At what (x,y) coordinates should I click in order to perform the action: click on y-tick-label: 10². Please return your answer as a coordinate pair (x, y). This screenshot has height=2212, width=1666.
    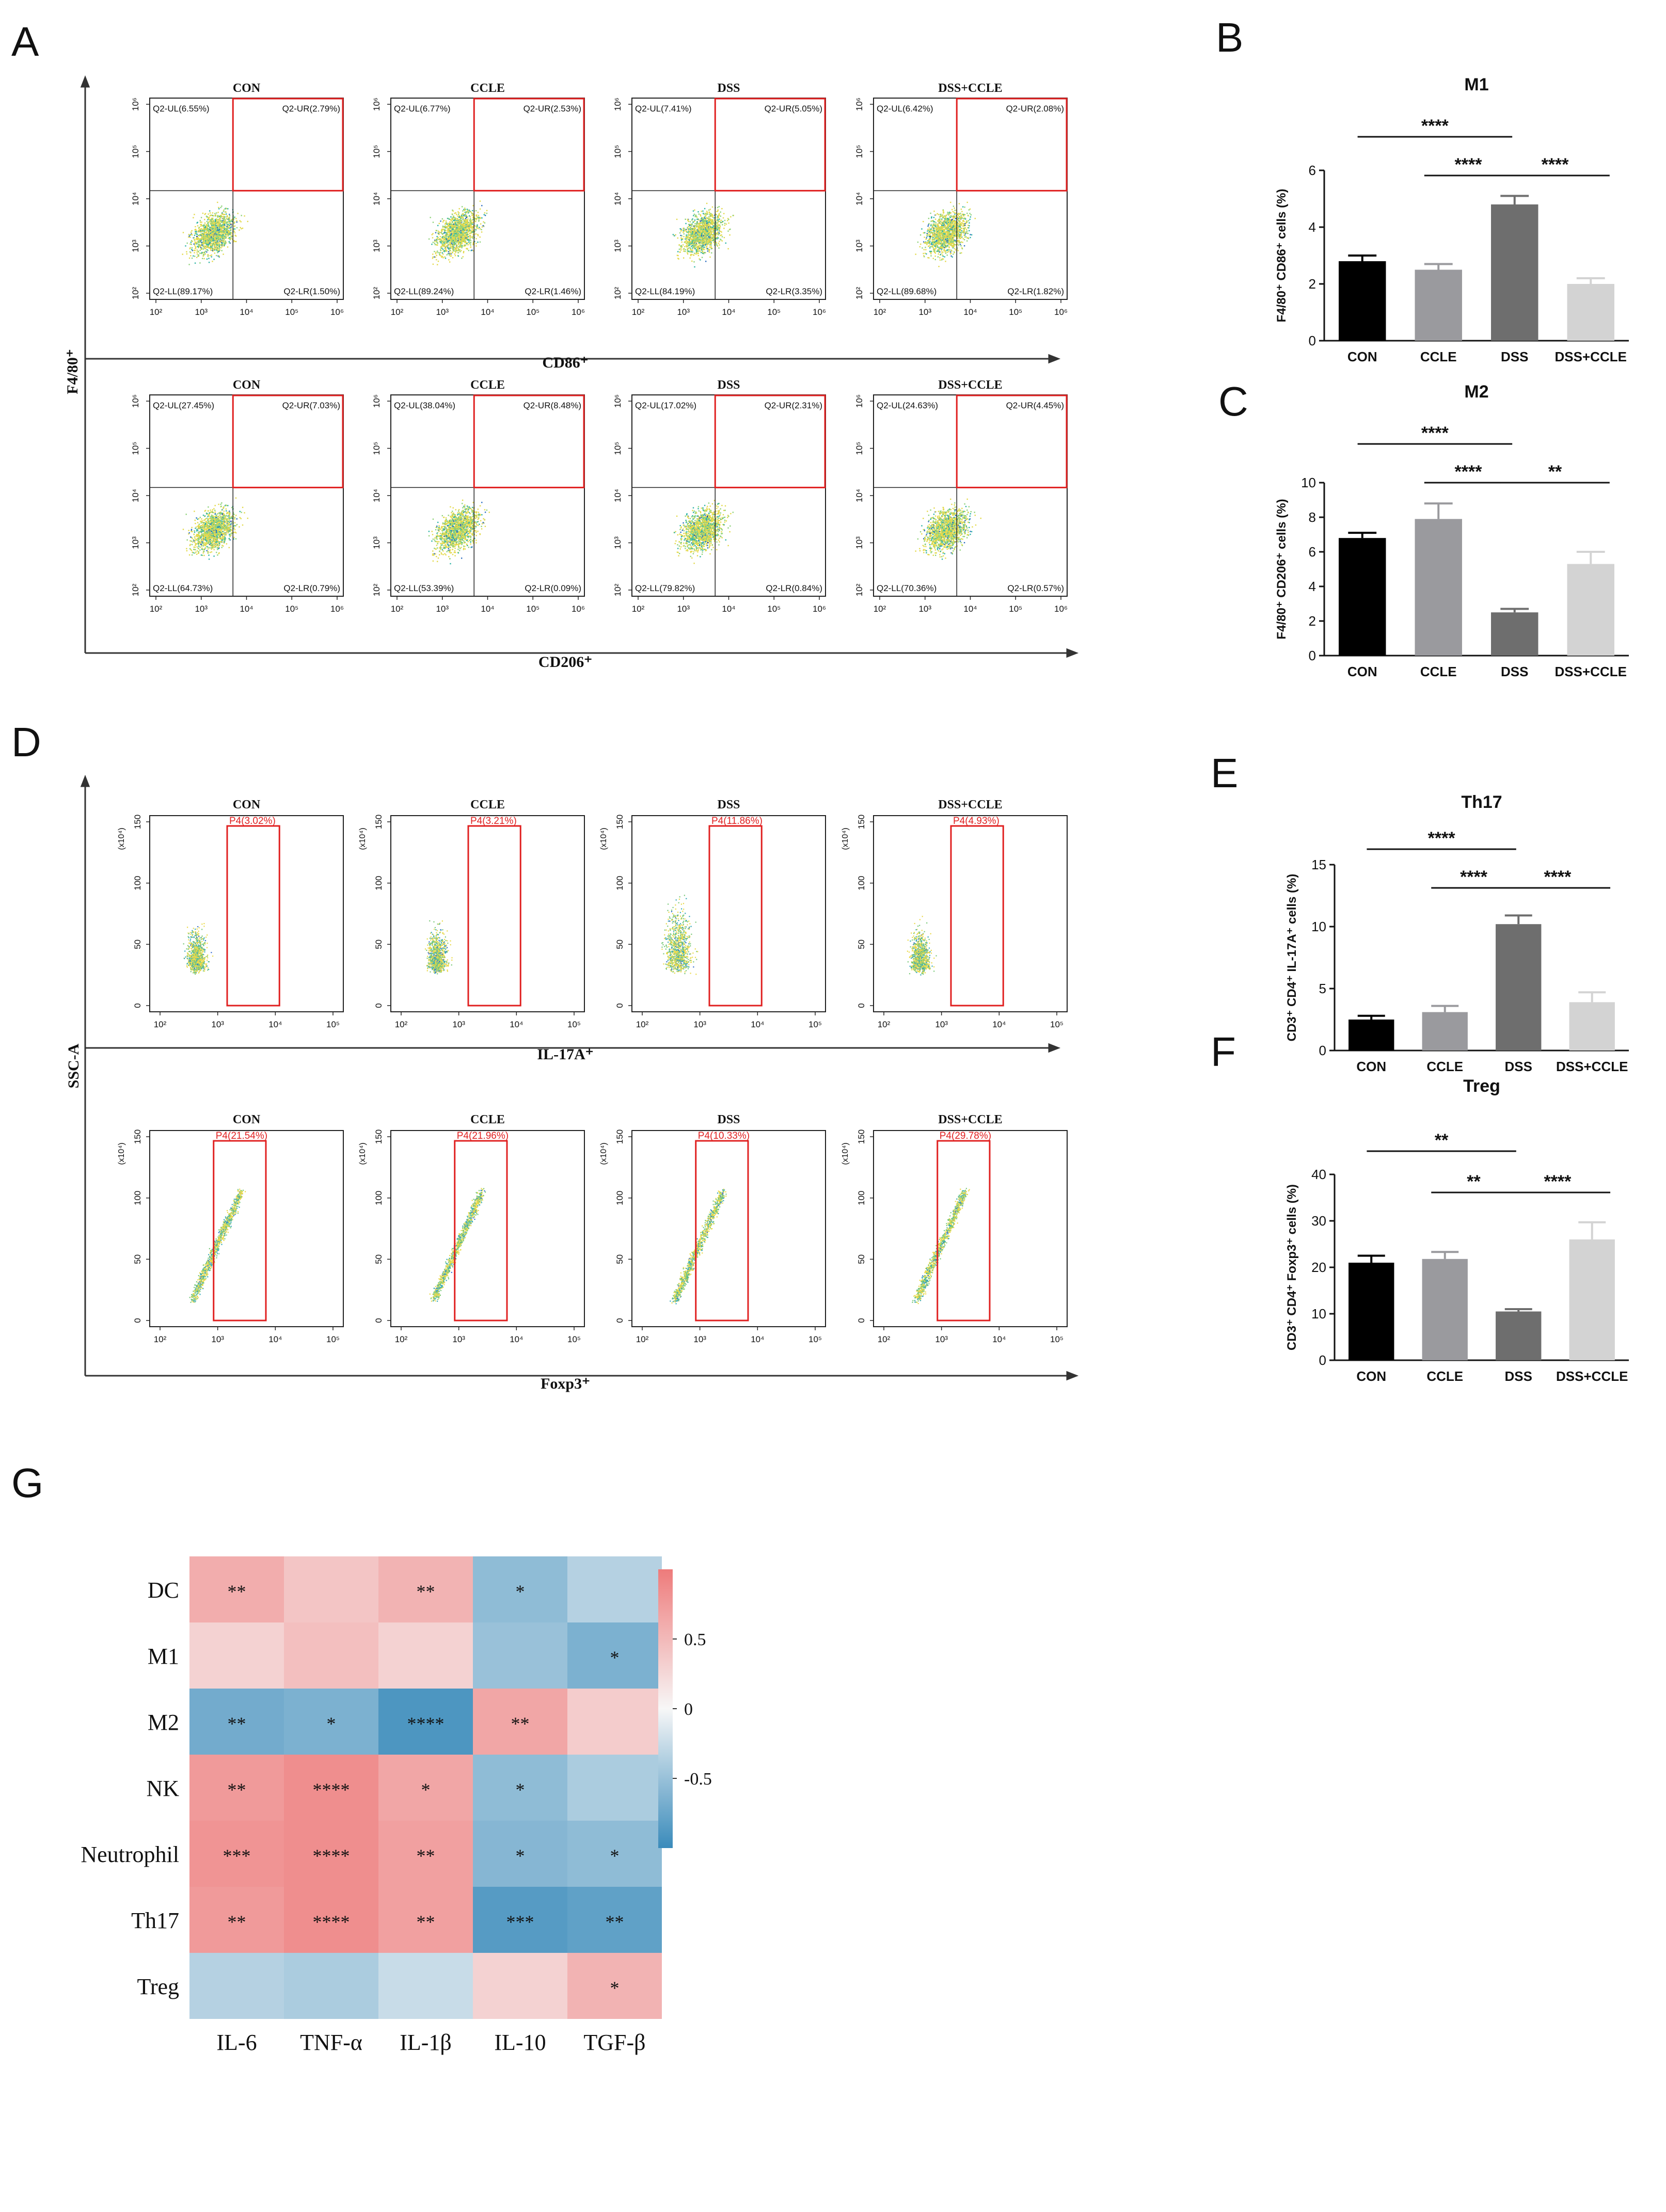
    Looking at the image, I should click on (135, 293).